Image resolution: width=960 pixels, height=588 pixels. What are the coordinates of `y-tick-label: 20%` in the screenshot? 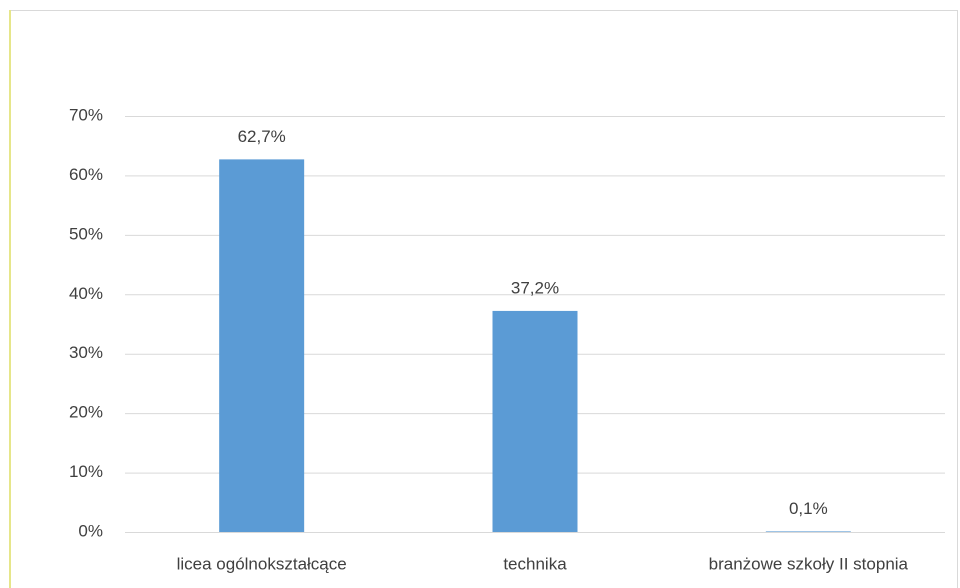 It's located at (86, 412).